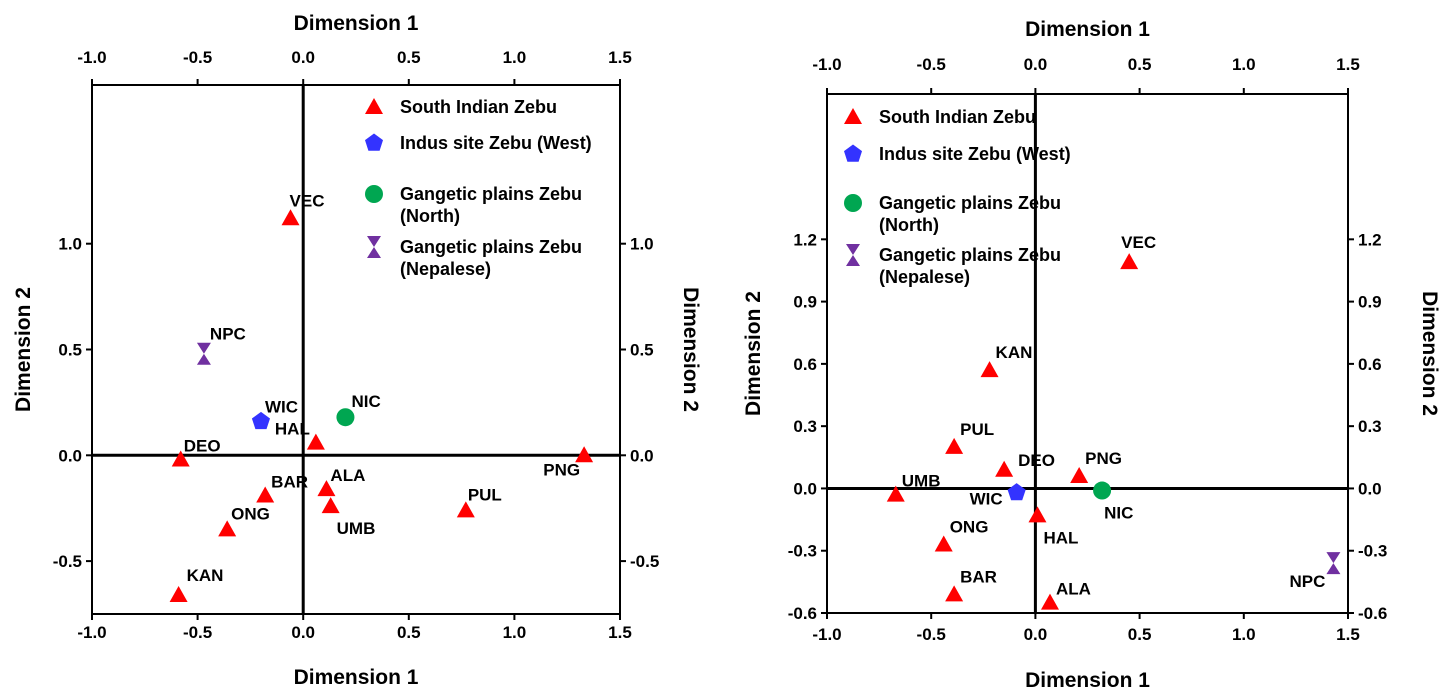 Image resolution: width=1447 pixels, height=692 pixels. Describe the element at coordinates (1037, 514) in the screenshot. I see `data-point-hal` at that location.